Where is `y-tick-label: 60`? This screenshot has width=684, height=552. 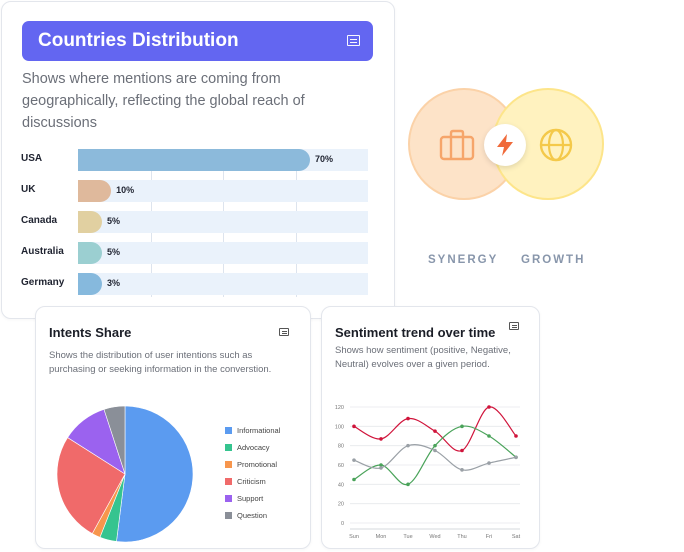
y-tick-label: 60 is located at coordinates (341, 466).